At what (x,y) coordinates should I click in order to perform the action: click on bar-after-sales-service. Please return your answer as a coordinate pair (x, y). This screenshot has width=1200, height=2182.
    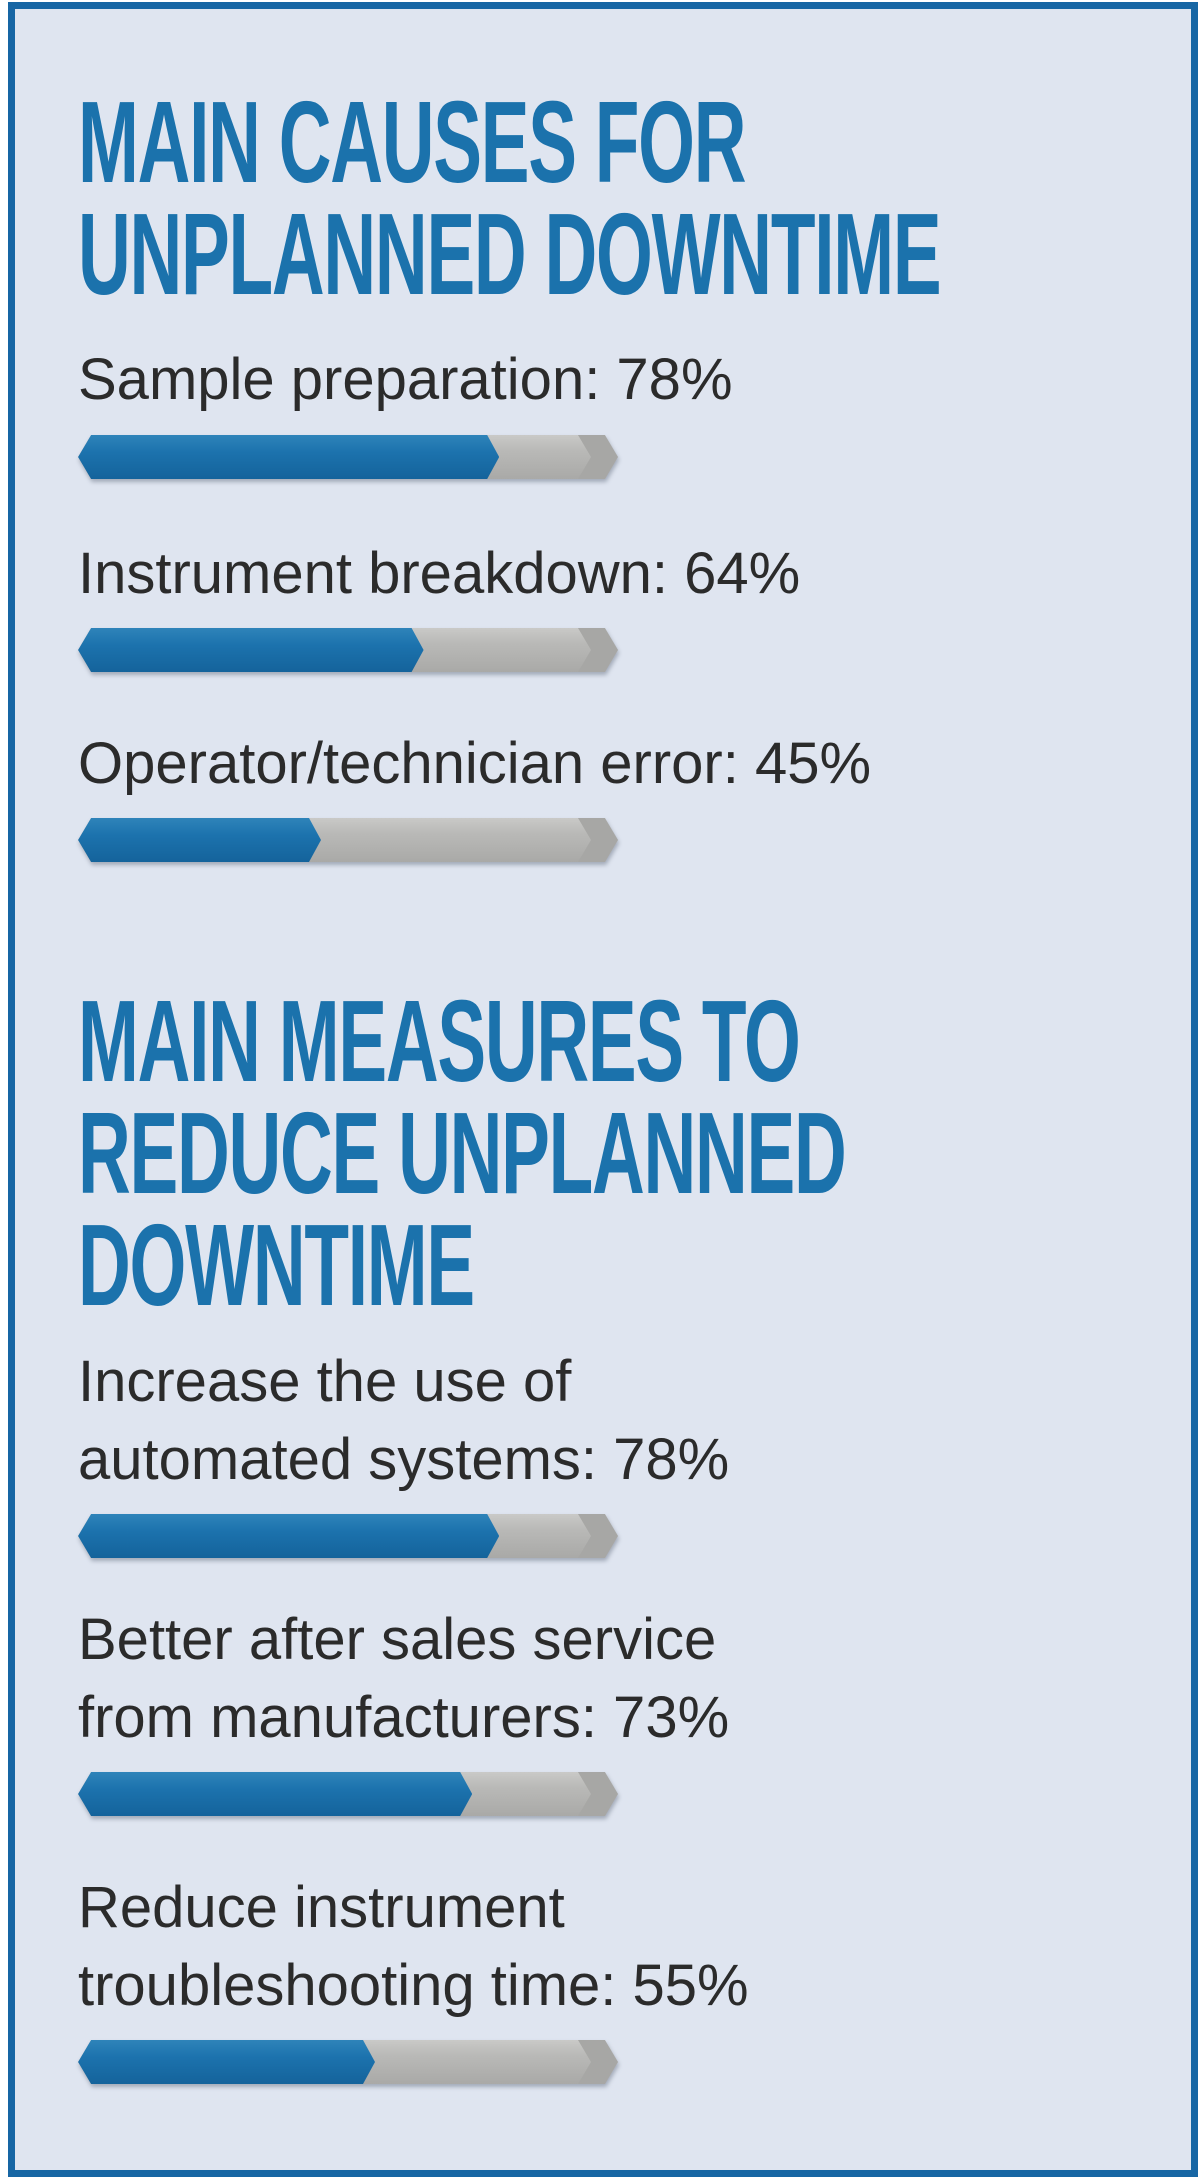
    Looking at the image, I should click on (348, 1794).